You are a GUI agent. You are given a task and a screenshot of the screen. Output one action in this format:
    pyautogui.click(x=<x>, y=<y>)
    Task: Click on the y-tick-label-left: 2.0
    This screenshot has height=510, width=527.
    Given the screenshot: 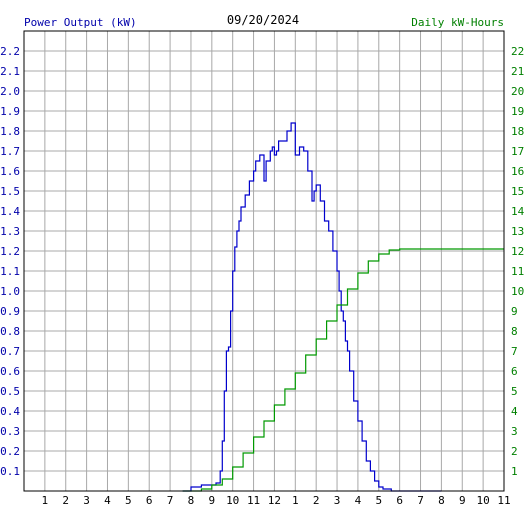 What is the action you would take?
    pyautogui.click(x=10, y=91)
    